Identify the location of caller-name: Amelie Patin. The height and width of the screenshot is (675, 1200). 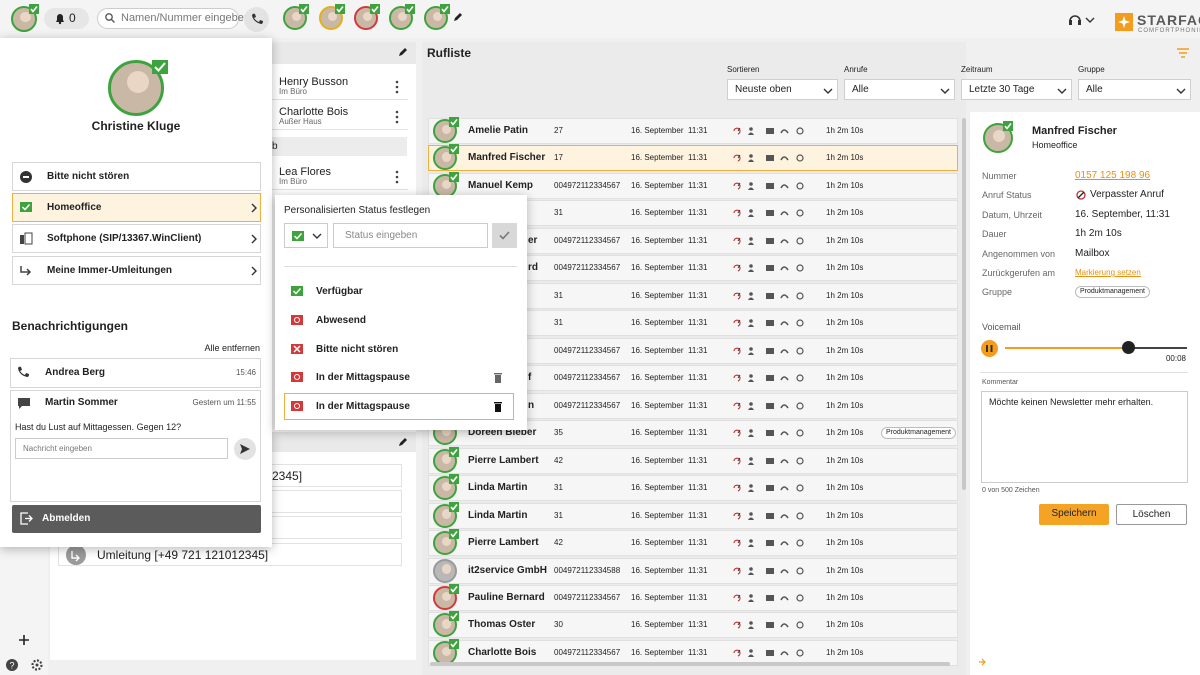
(498, 130).